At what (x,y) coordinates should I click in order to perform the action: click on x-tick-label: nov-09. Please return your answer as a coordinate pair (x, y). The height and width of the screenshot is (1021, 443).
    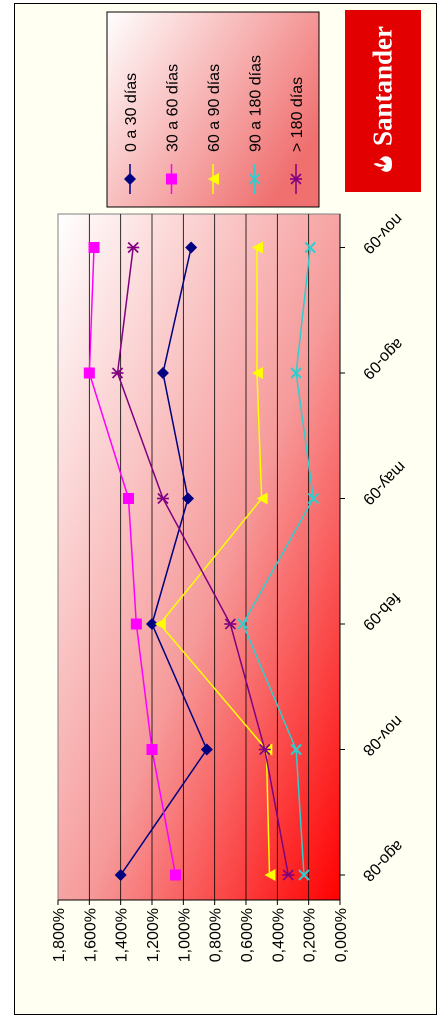
    Looking at the image, I should click on (382, 233).